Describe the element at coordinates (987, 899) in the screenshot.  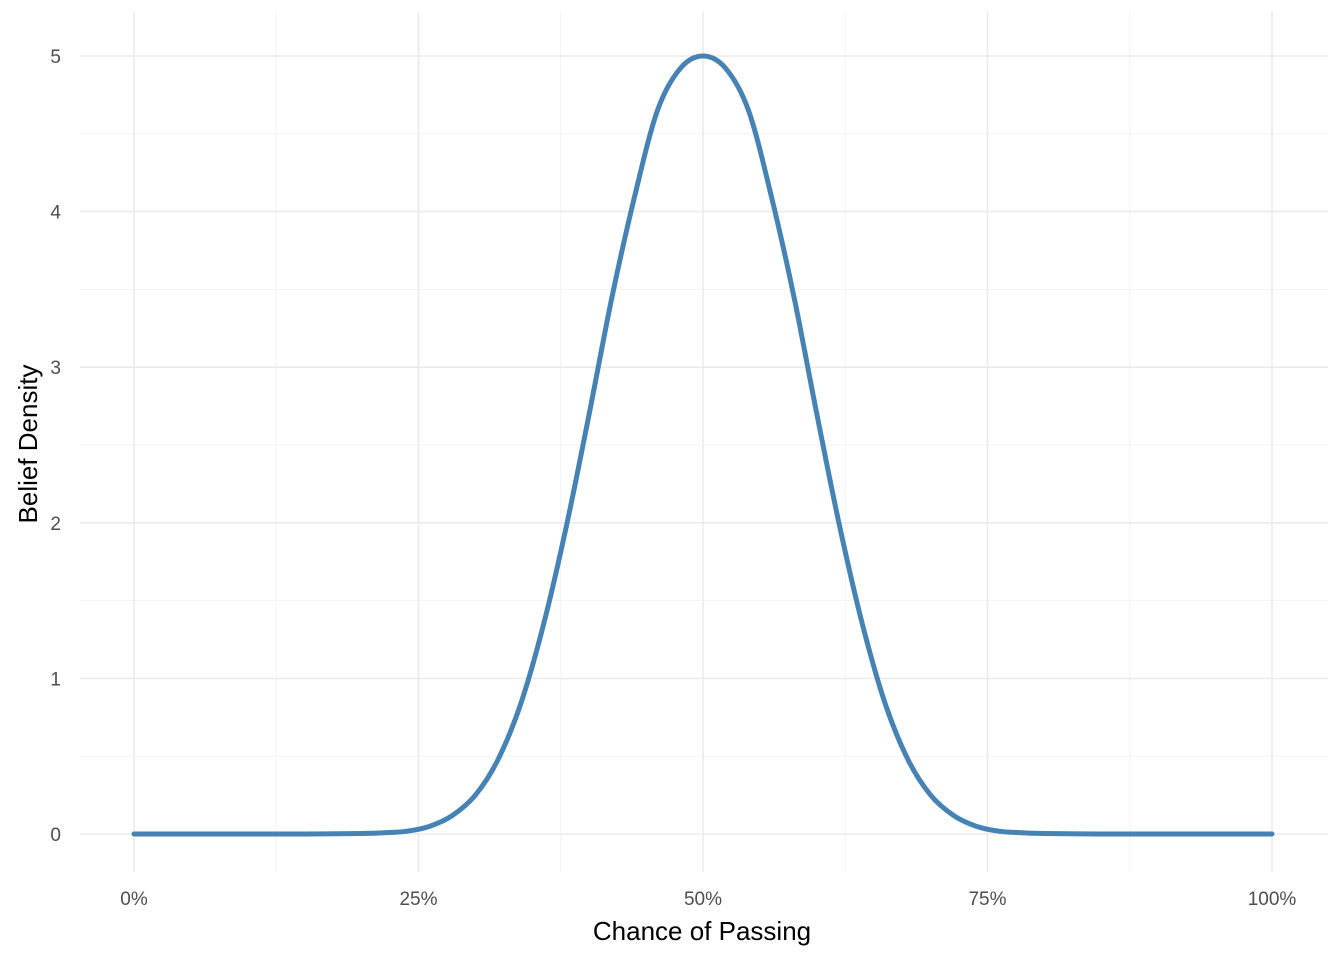
I see `x-tick-label: 75%` at that location.